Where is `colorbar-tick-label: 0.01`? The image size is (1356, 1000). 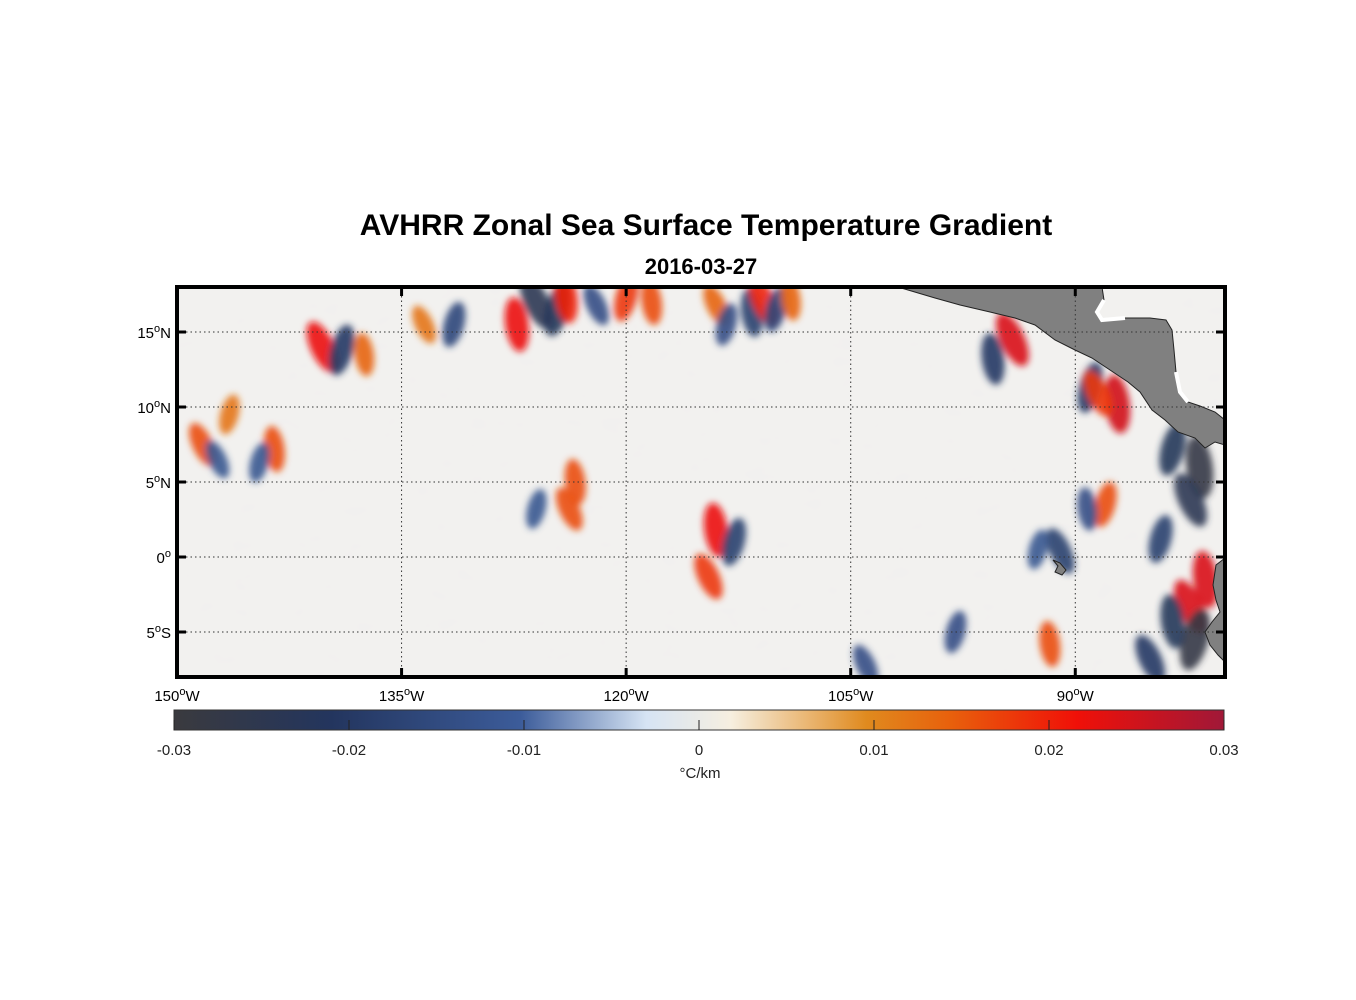 colorbar-tick-label: 0.01 is located at coordinates (873, 750).